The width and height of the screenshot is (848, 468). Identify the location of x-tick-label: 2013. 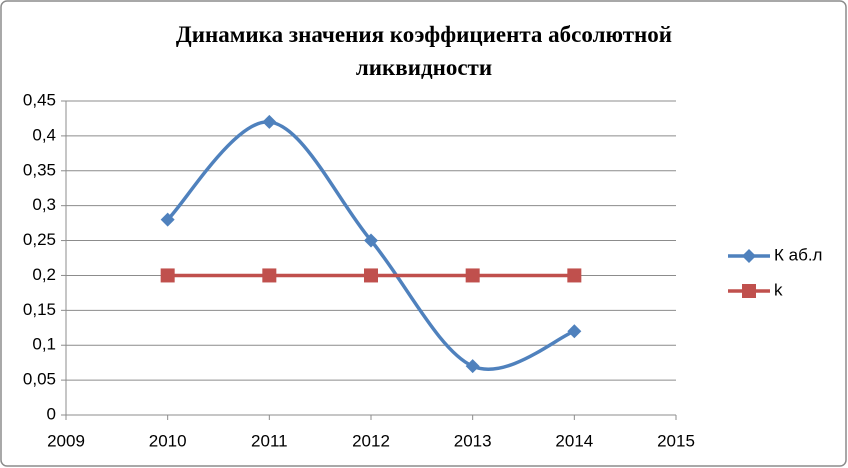
(473, 440).